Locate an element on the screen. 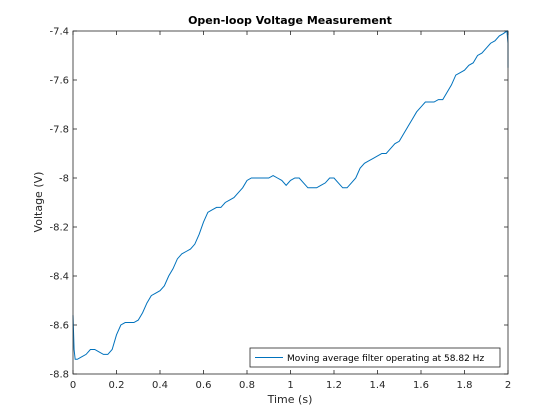 The height and width of the screenshot is (420, 560). y-tick-label: -8.4 is located at coordinates (59, 277).